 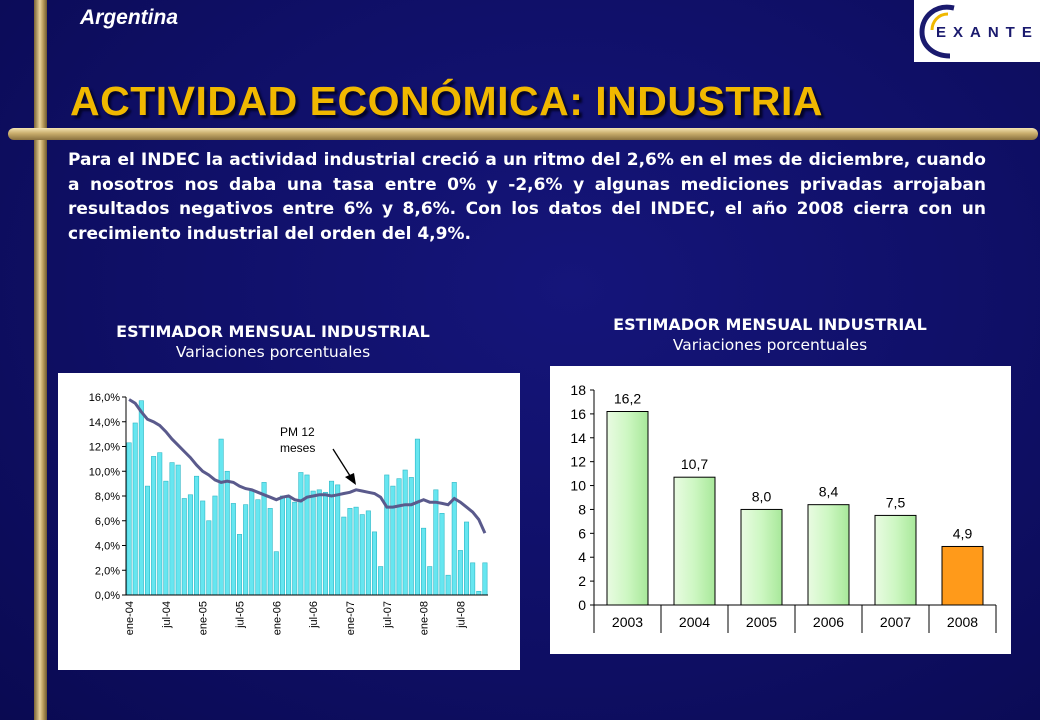 I want to click on y-tick-label: 2,0%, so click(x=107, y=571).